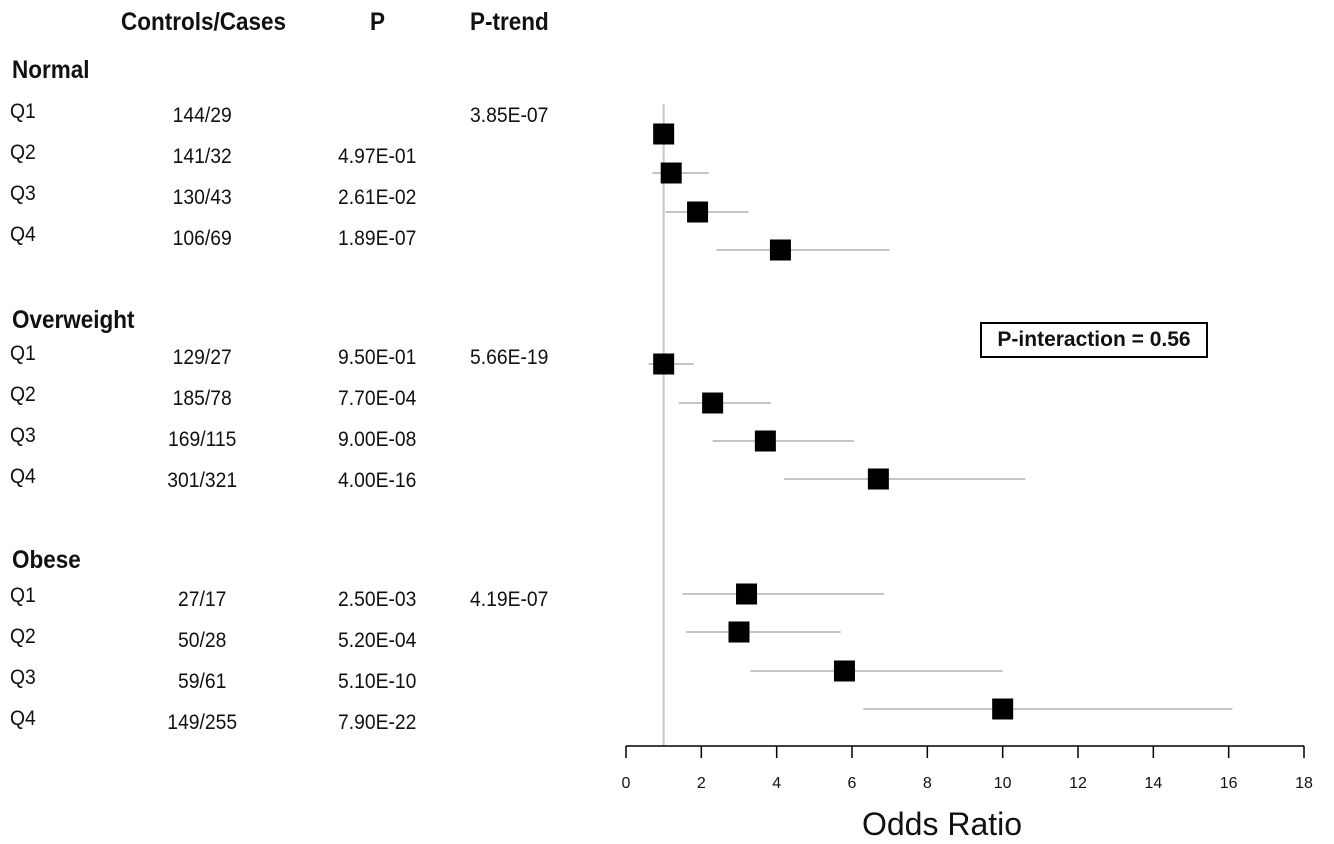 This screenshot has height=844, width=1334. What do you see at coordinates (377, 357) in the screenshot?
I see `row-p-value: 9.50E-01` at bounding box center [377, 357].